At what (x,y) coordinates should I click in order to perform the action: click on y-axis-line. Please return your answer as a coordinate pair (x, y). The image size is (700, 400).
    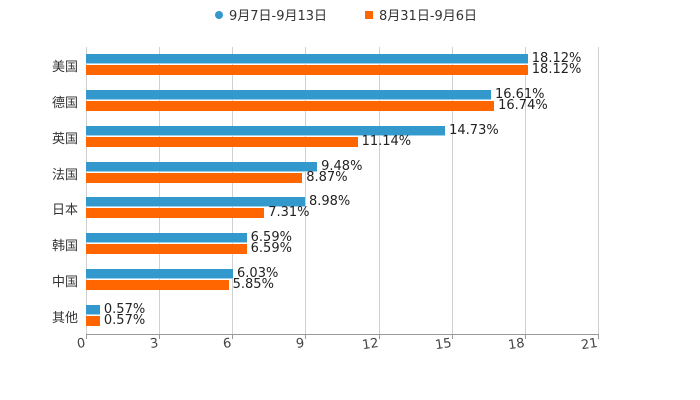
    Looking at the image, I should click on (86, 190).